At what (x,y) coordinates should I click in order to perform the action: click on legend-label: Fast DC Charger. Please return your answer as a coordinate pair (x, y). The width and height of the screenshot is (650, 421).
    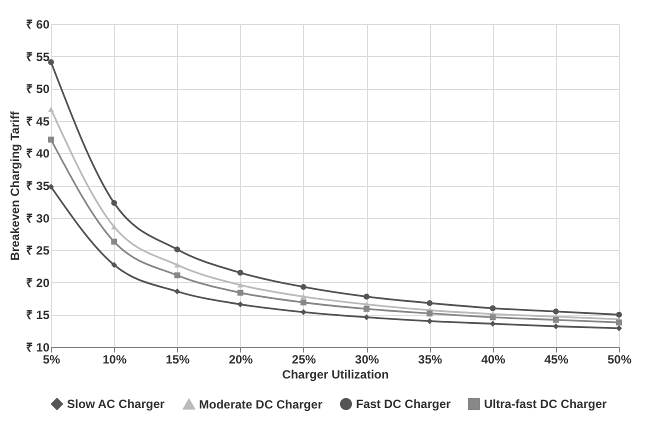
    Looking at the image, I should click on (404, 404).